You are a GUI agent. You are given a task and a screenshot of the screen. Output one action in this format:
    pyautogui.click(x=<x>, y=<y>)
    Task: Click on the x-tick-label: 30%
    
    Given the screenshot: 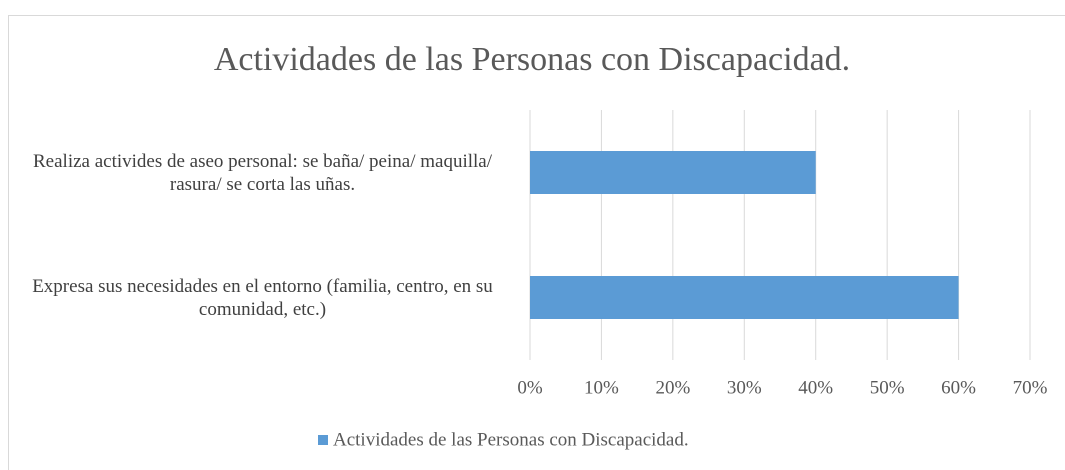 What is the action you would take?
    pyautogui.click(x=744, y=387)
    